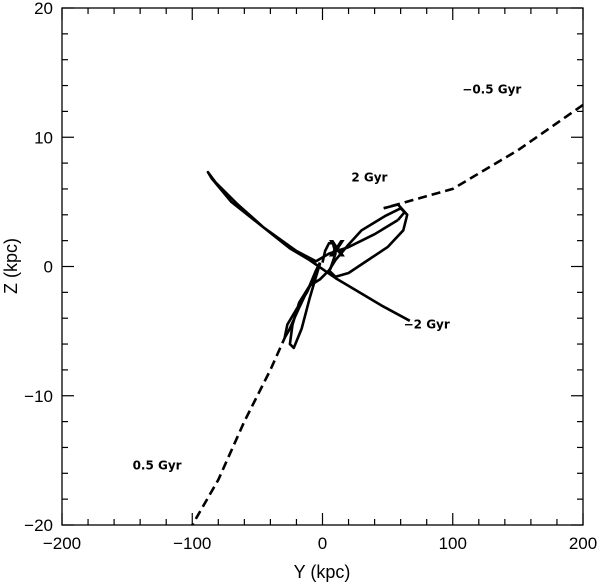 The image size is (600, 582). What do you see at coordinates (11, 266) in the screenshot?
I see `y-axis-title: Z (kpc)` at bounding box center [11, 266].